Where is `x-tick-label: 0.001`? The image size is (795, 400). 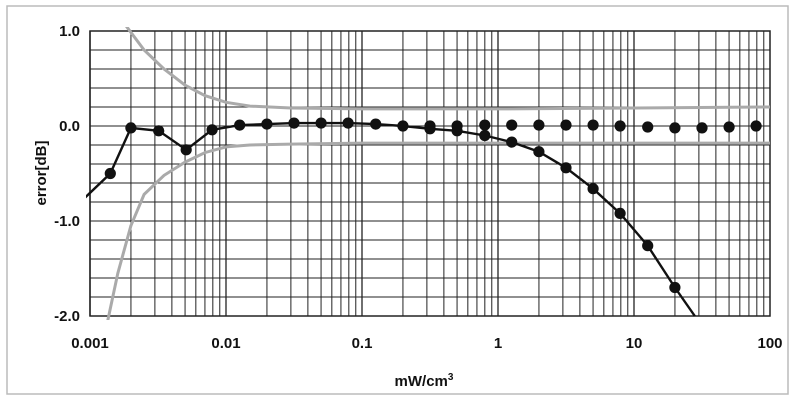
x-tick-label: 0.001 is located at coordinates (90, 343).